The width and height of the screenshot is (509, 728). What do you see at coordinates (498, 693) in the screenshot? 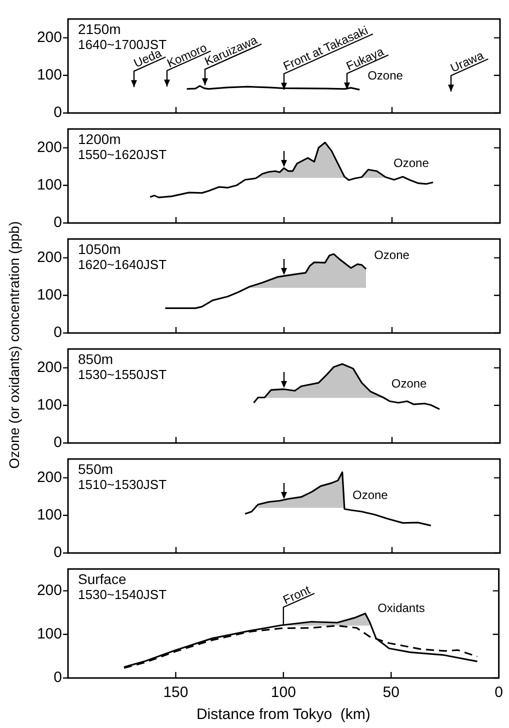
I see `x-tick-label: 0` at bounding box center [498, 693].